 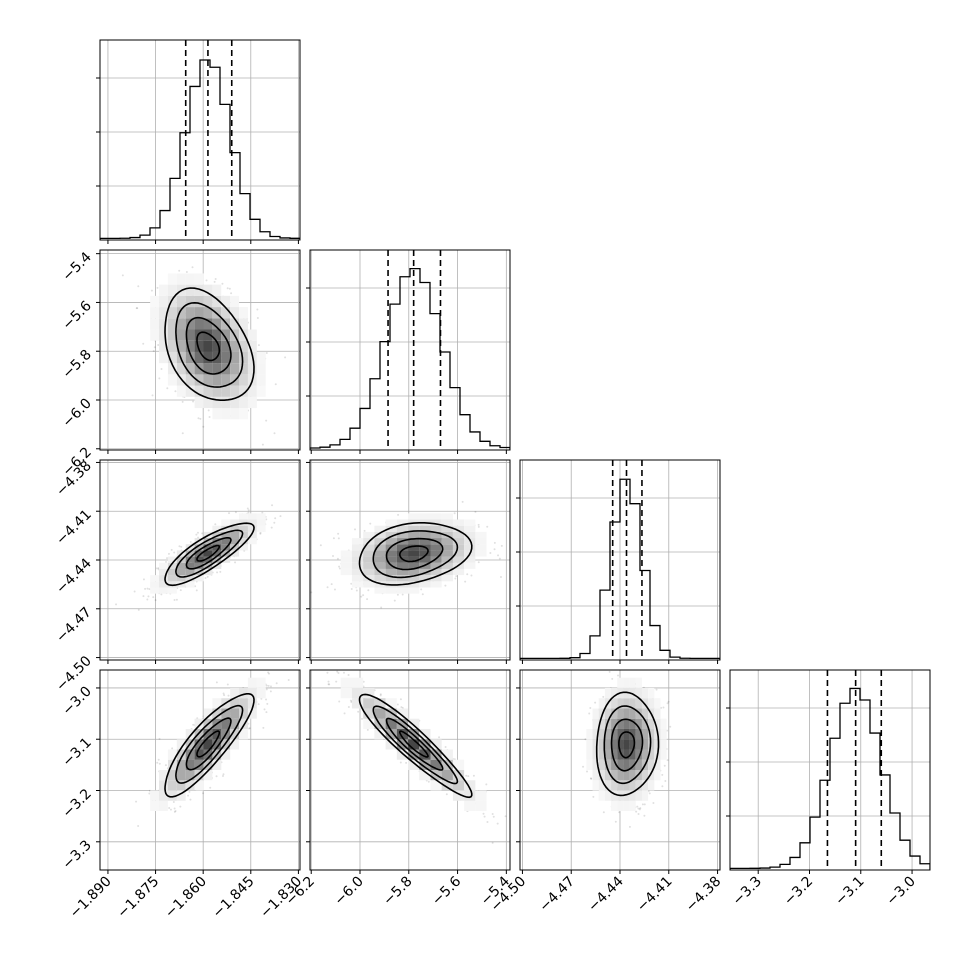 What do you see at coordinates (76, 266) in the screenshot?
I see `y-tick-label: −5.4` at bounding box center [76, 266].